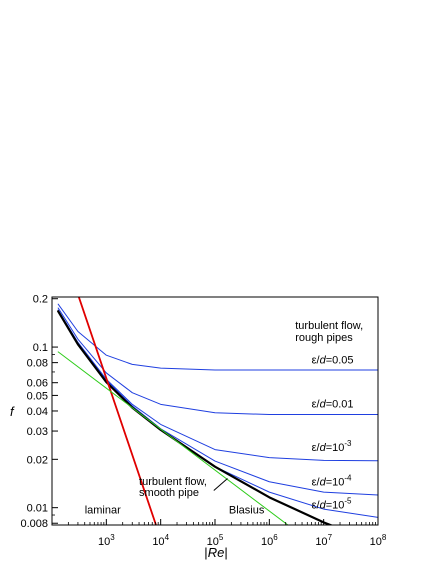  Describe the element at coordinates (37, 460) in the screenshot. I see `y-tick-label: 0.02` at that location.